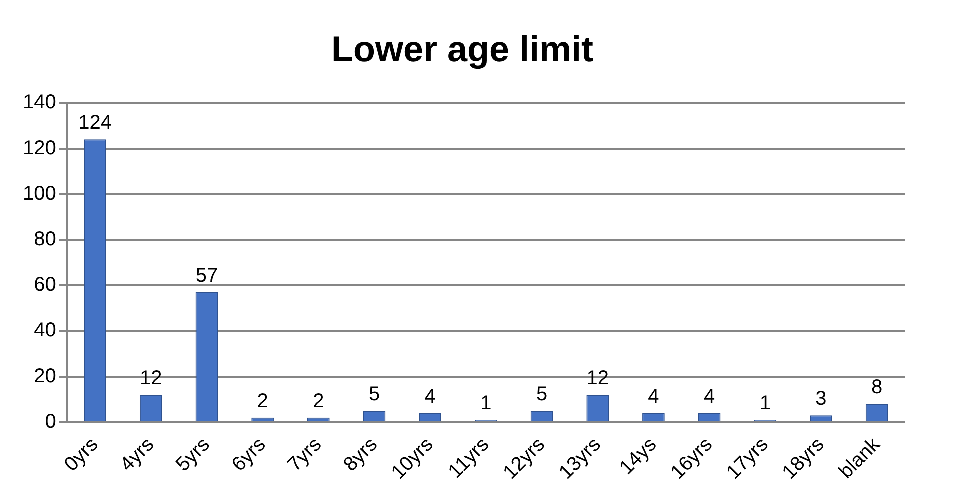 This screenshot has height=493, width=955. What do you see at coordinates (45, 239) in the screenshot?
I see `y-tick-label: 80` at bounding box center [45, 239].